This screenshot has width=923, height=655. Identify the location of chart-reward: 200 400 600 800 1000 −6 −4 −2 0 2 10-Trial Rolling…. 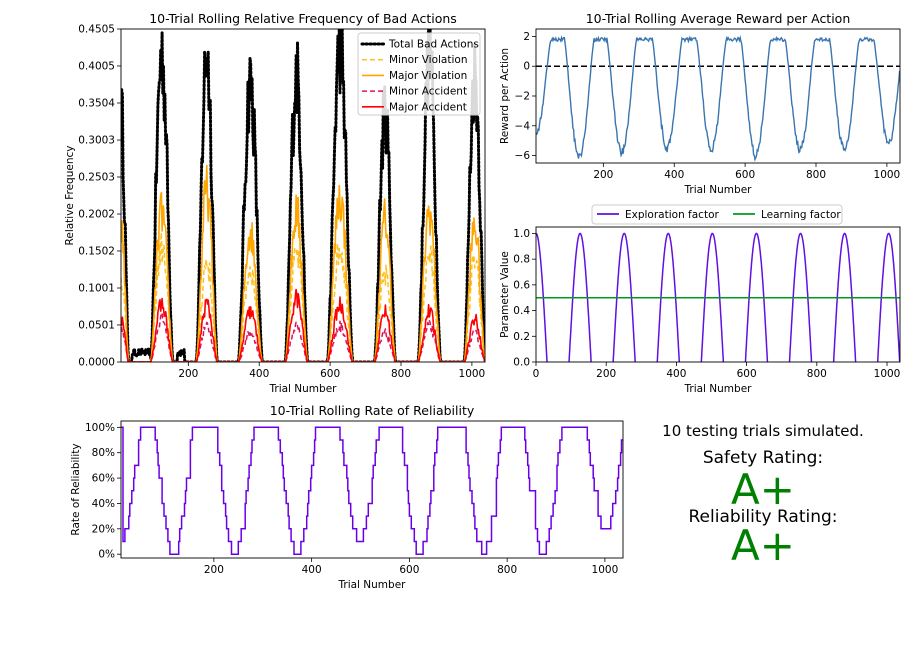
(700, 103).